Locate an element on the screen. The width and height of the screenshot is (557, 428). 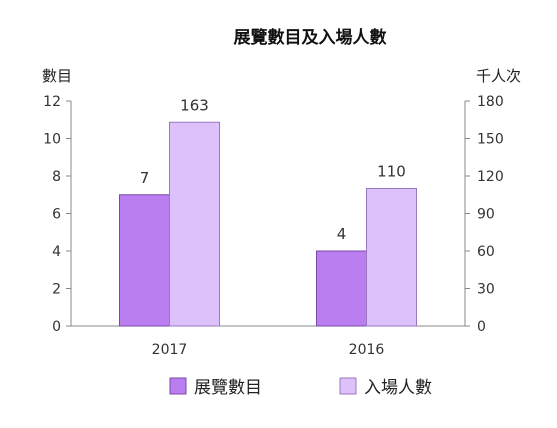
right-tick-label: 30 is located at coordinates (486, 290).